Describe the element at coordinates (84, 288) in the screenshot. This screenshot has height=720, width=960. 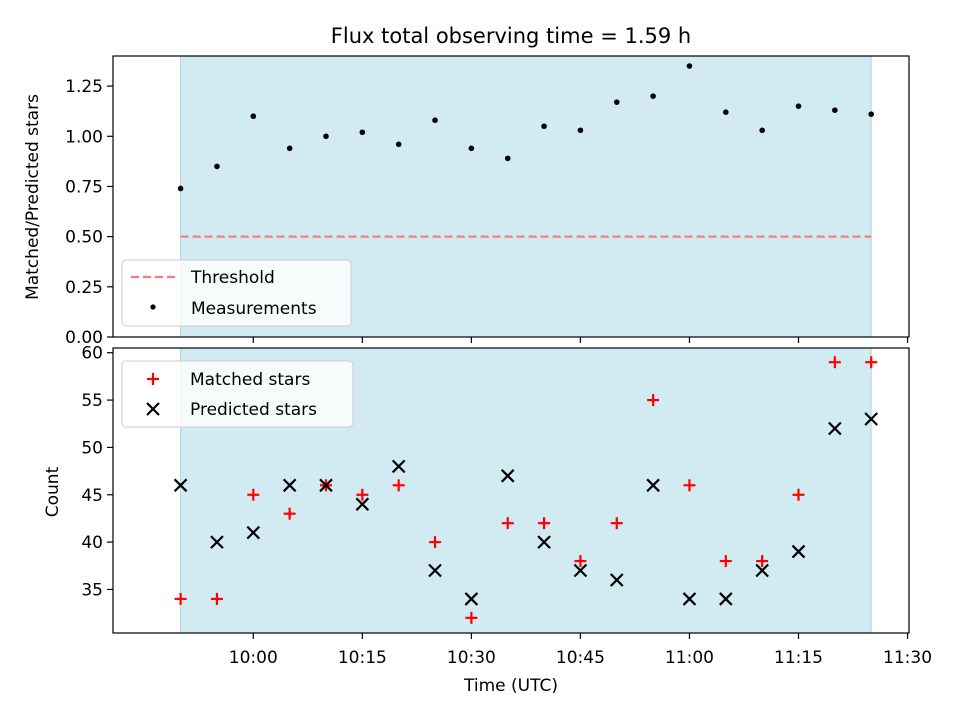
I see `y-tick-label: 0.25` at that location.